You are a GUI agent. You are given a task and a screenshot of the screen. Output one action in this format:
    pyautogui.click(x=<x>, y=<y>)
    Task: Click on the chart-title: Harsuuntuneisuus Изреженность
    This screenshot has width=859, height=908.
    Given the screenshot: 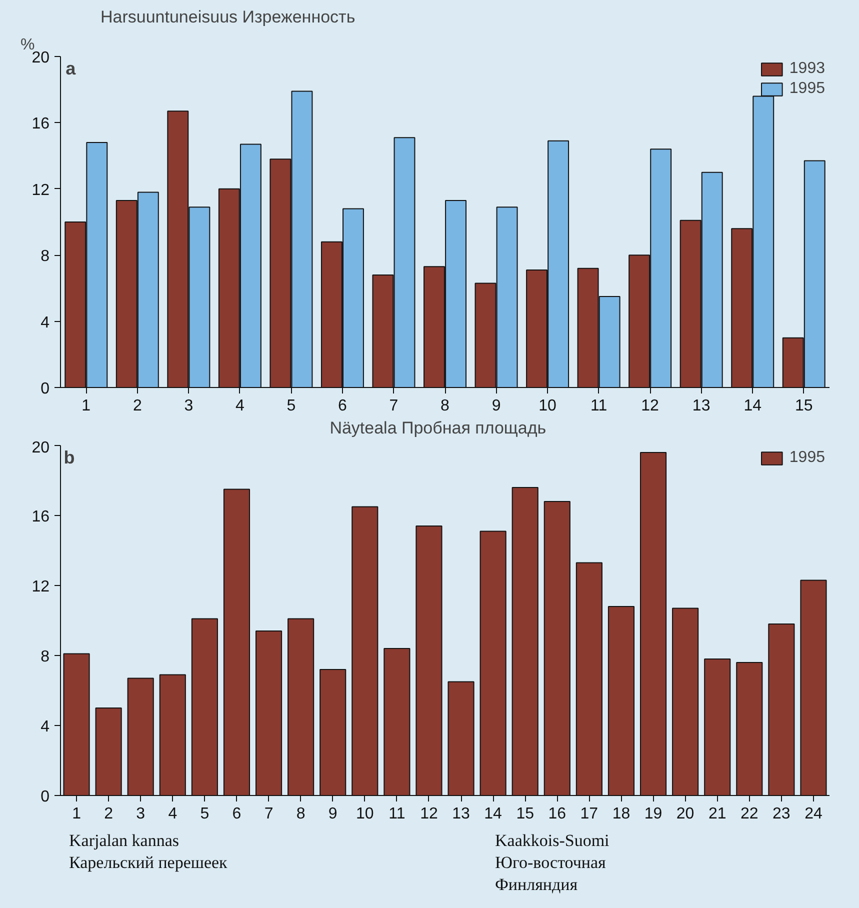 What is the action you would take?
    pyautogui.click(x=228, y=17)
    